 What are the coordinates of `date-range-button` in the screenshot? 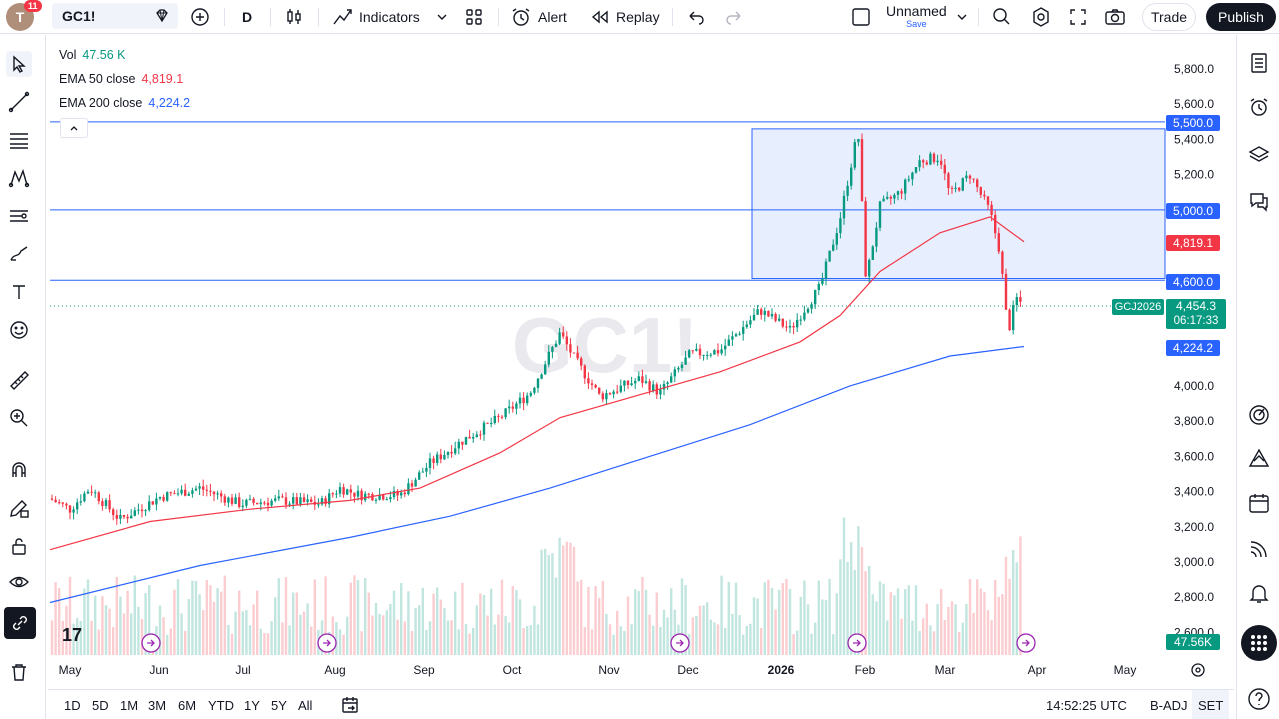 It's located at (350, 704).